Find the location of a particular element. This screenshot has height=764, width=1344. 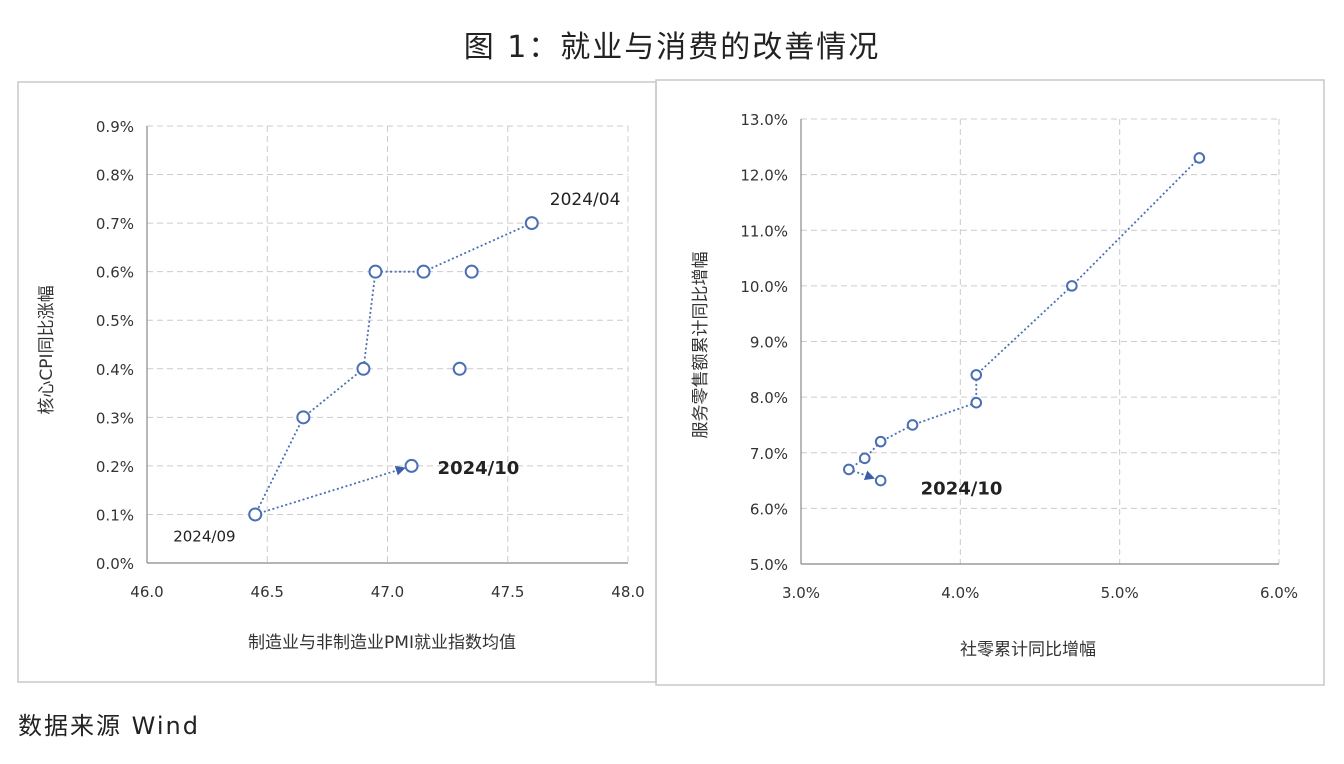

right-y-tick-label: 11.0% is located at coordinates (764, 231).